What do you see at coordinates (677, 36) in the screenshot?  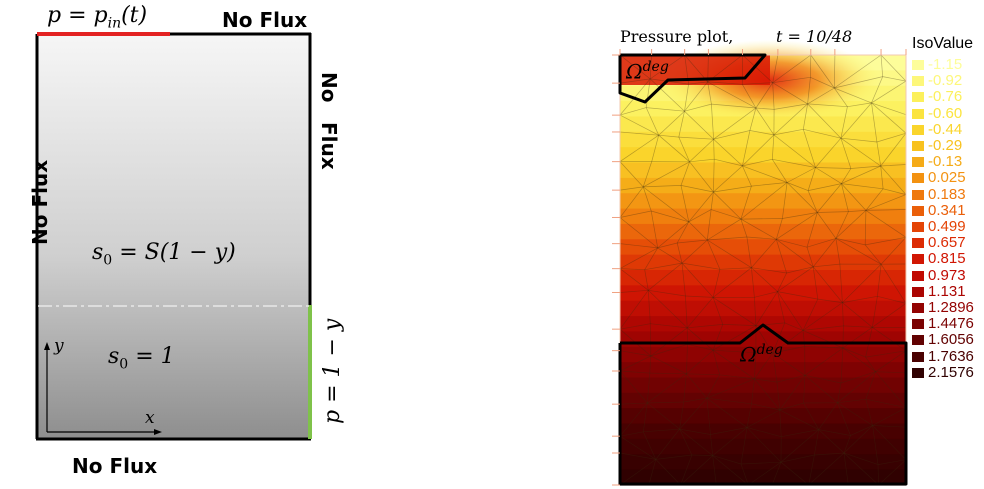 I see `plot-title: Pressure plot,` at bounding box center [677, 36].